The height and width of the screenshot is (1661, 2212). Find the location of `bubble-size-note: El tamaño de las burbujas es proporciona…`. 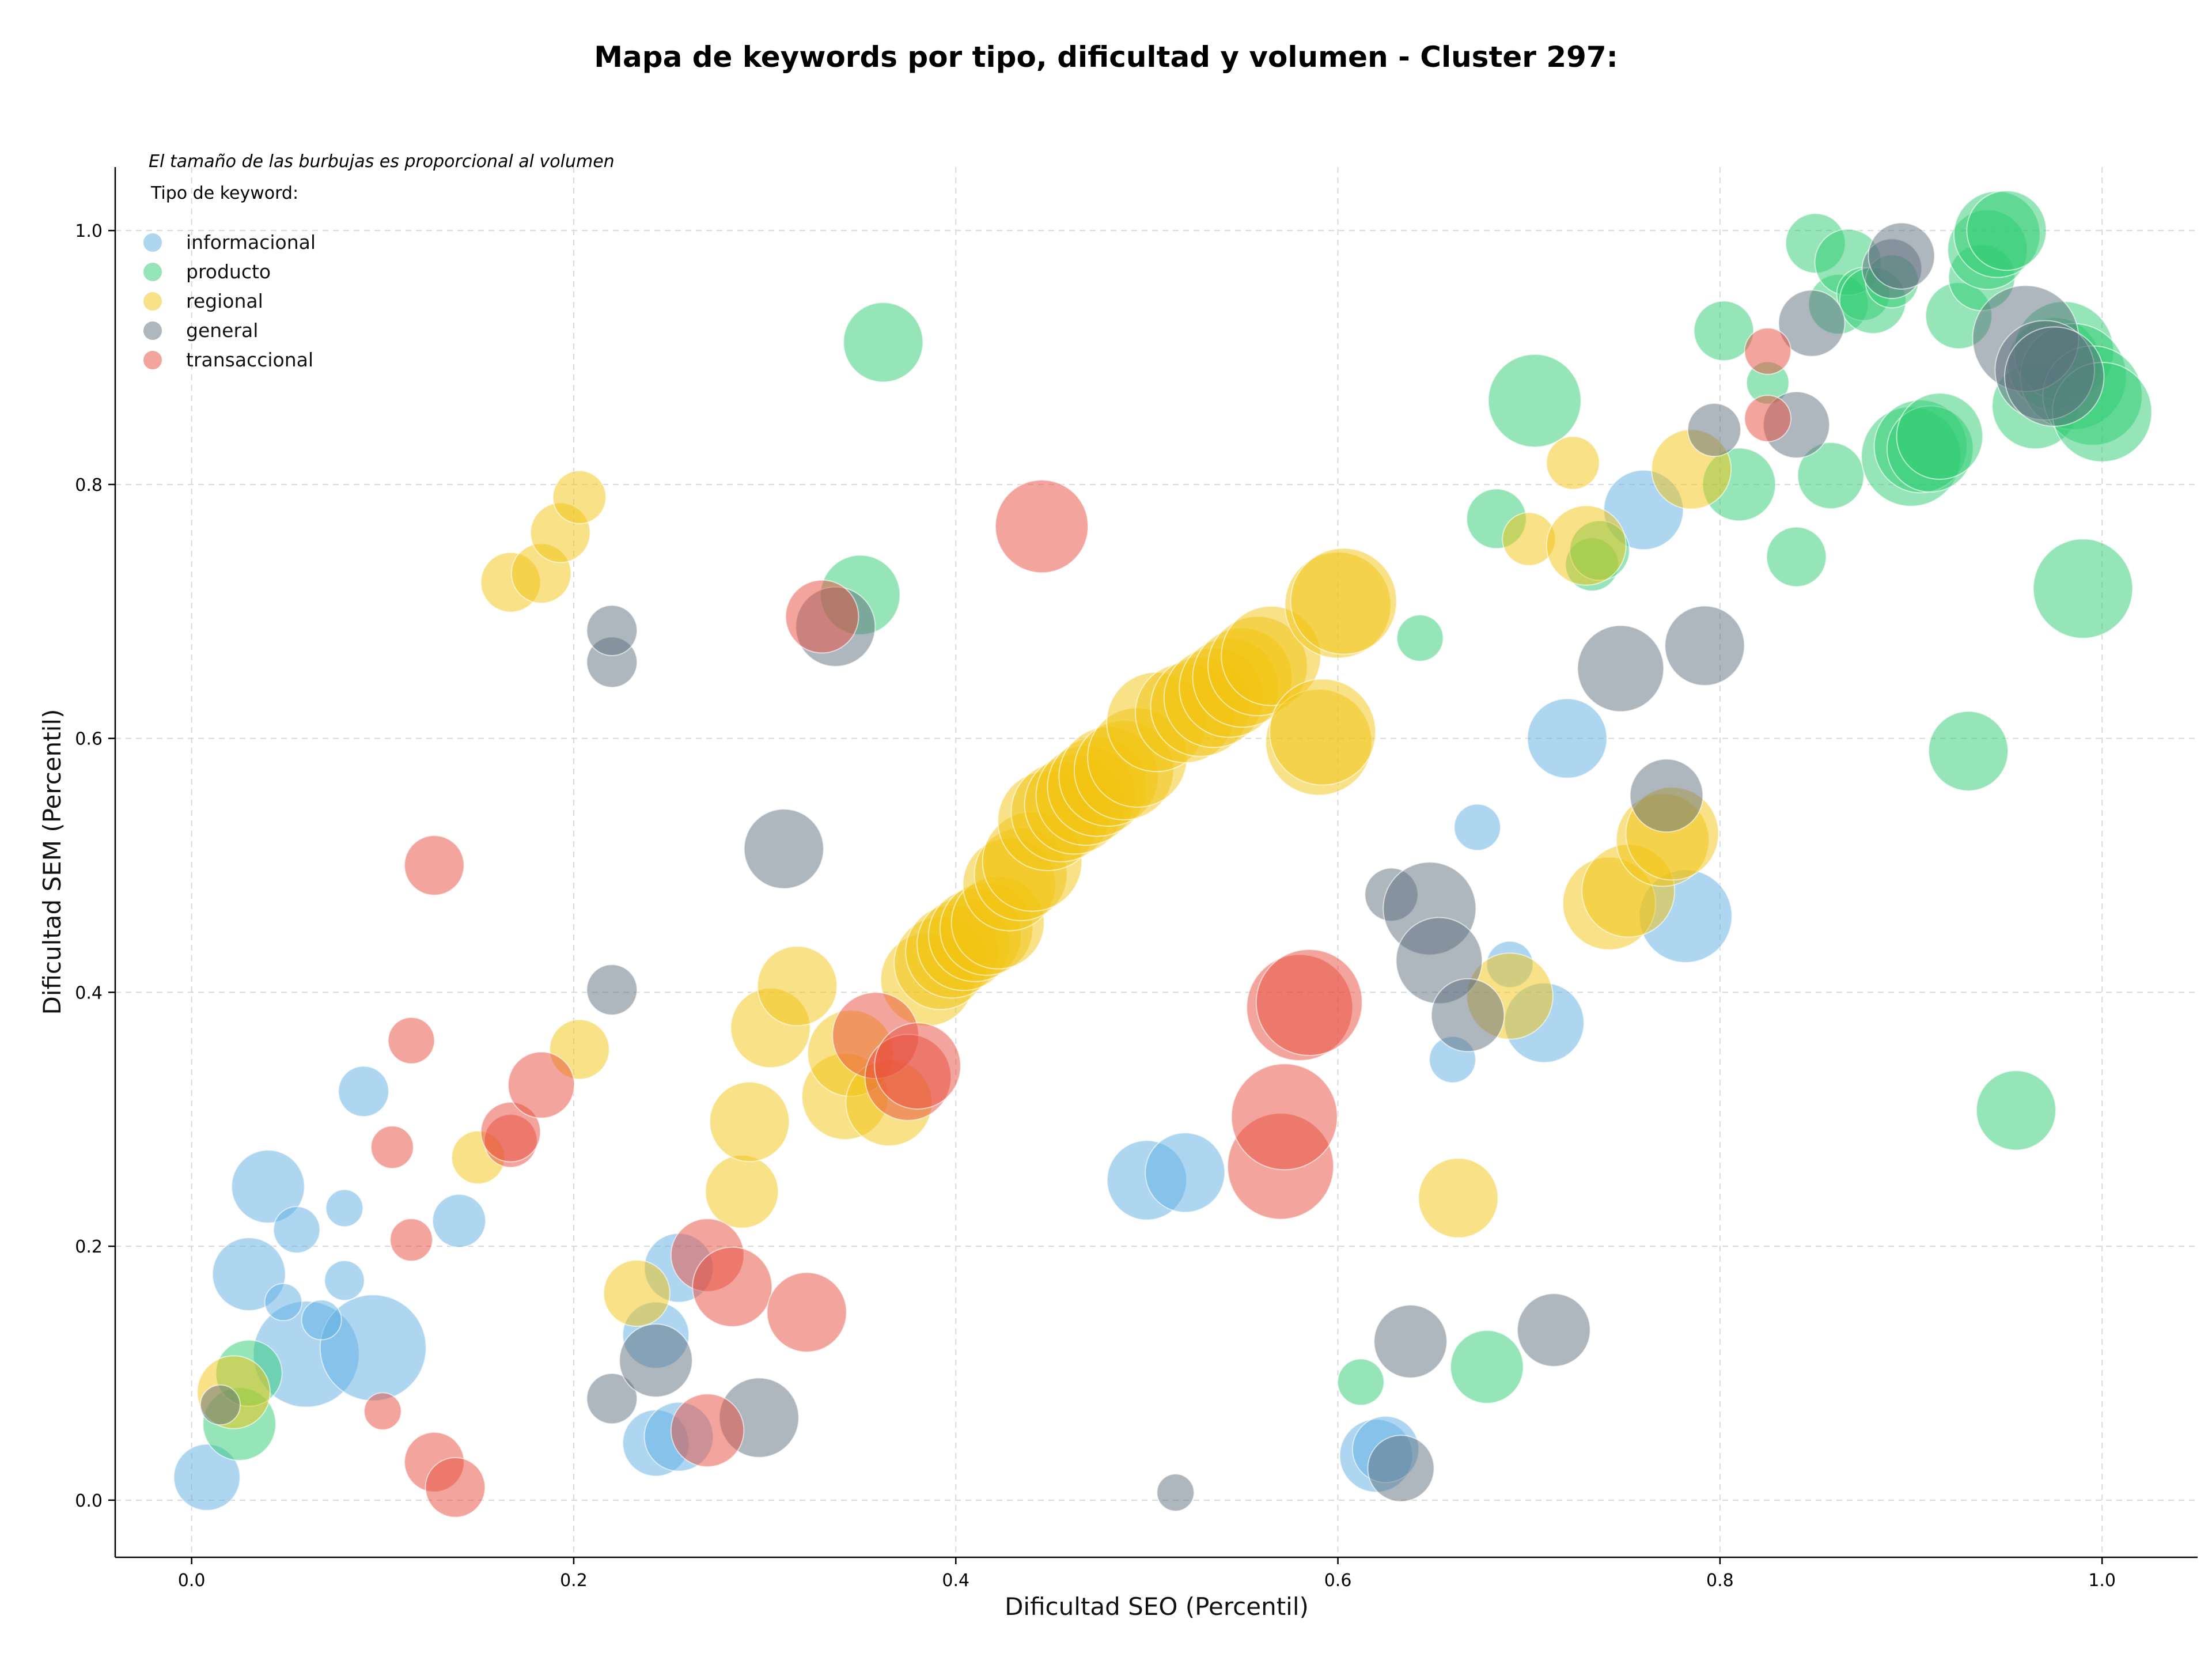

bubble-size-note: El tamaño de las burbujas es proporciona… is located at coordinates (382, 162).